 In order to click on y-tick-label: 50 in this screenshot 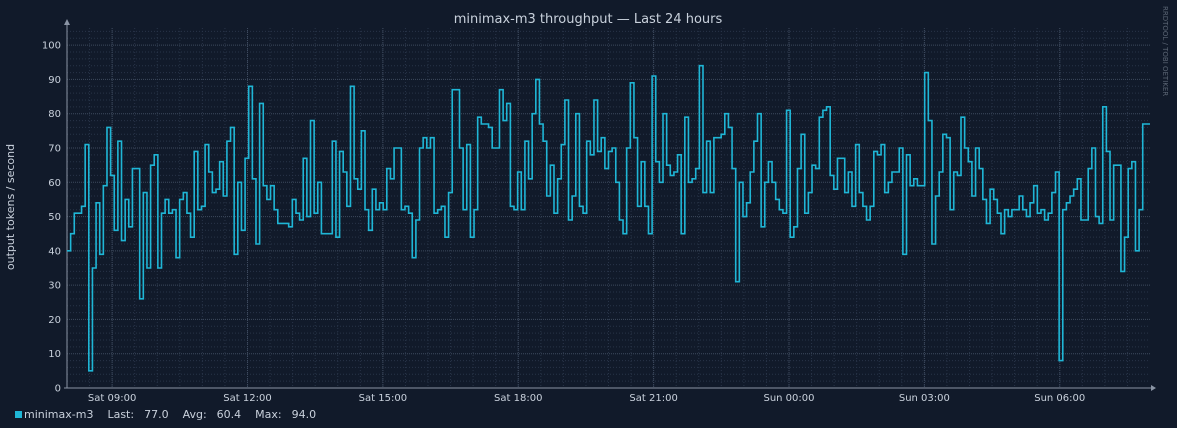, I will do `click(54, 217)`.